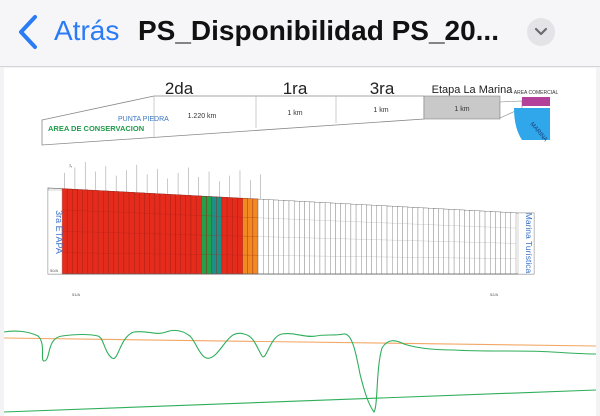 The image size is (600, 416). What do you see at coordinates (294, 113) in the screenshot?
I see `distance-1ra: 1 km` at bounding box center [294, 113].